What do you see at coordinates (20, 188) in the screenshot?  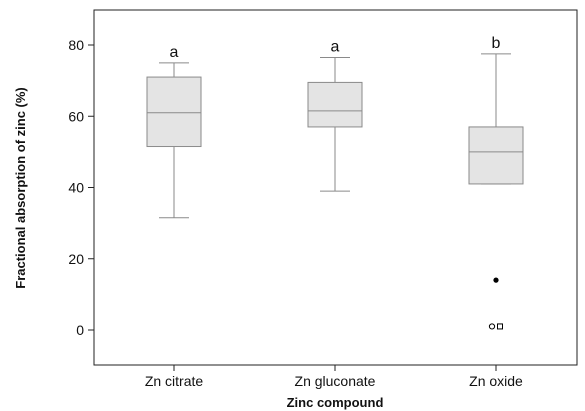 I see `y-axis-label: Fractional absorption of zinc (%)` at bounding box center [20, 188].